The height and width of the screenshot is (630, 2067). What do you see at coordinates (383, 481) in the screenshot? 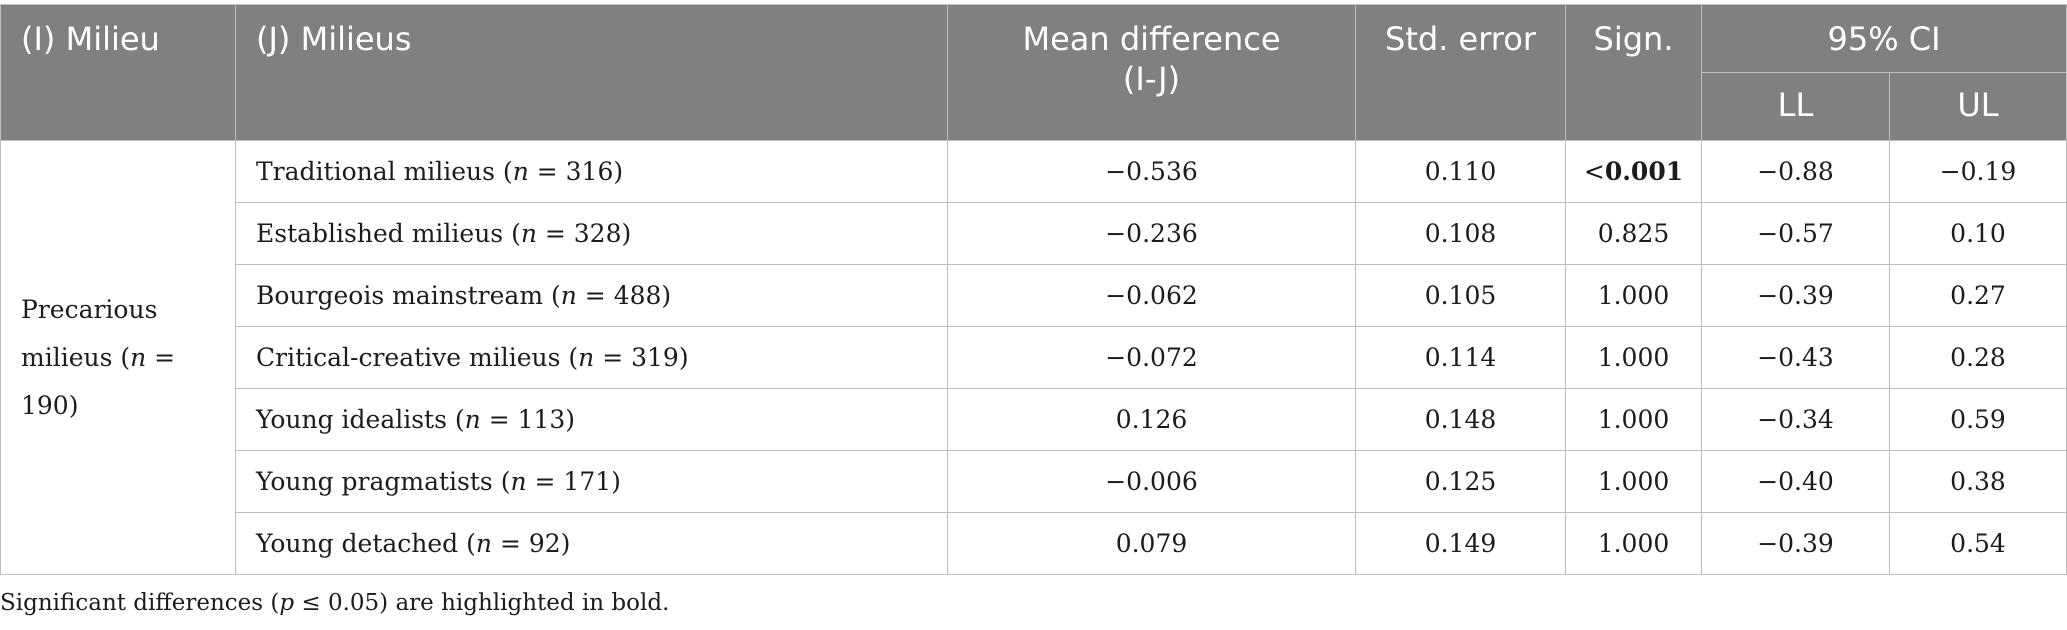
I see `row-milieu-name: Young pragmatists (` at bounding box center [383, 481].